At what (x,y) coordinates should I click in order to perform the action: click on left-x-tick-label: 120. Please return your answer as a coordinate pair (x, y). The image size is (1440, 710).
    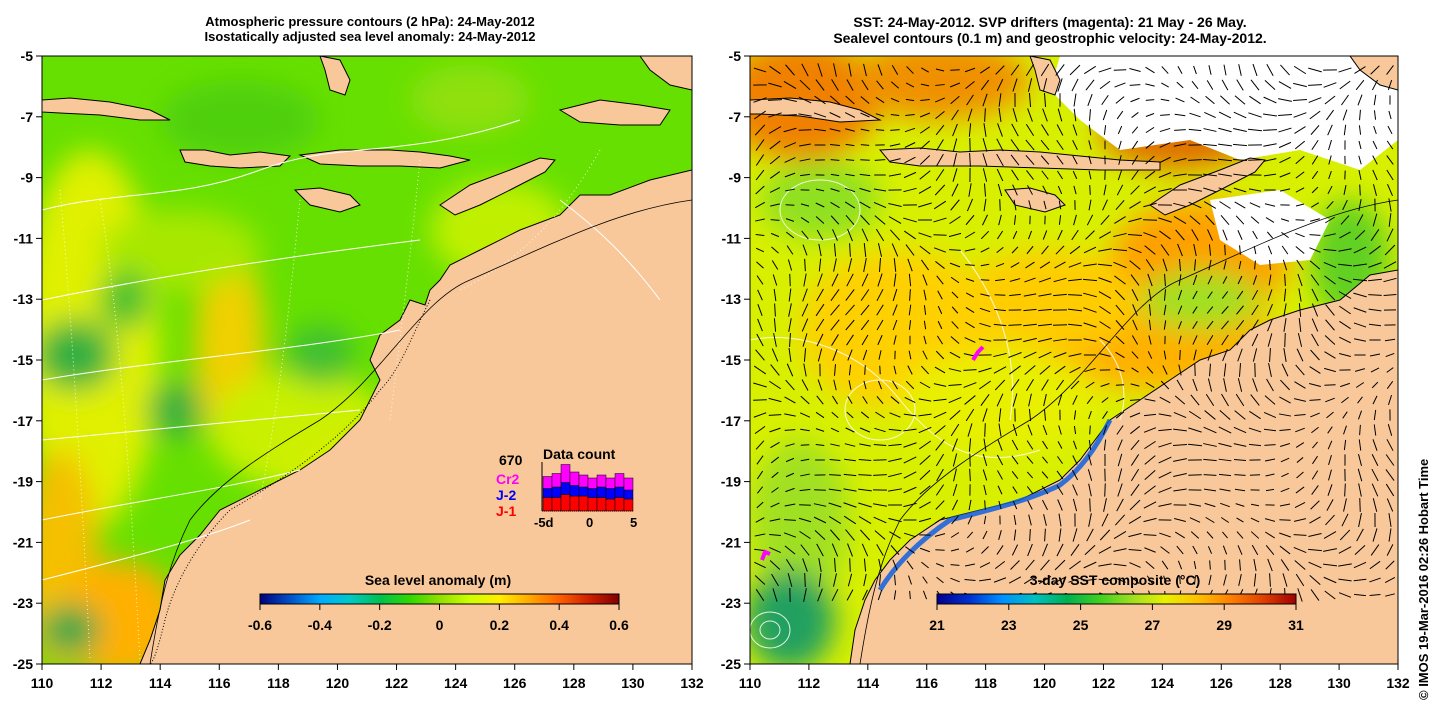
    Looking at the image, I should click on (338, 683).